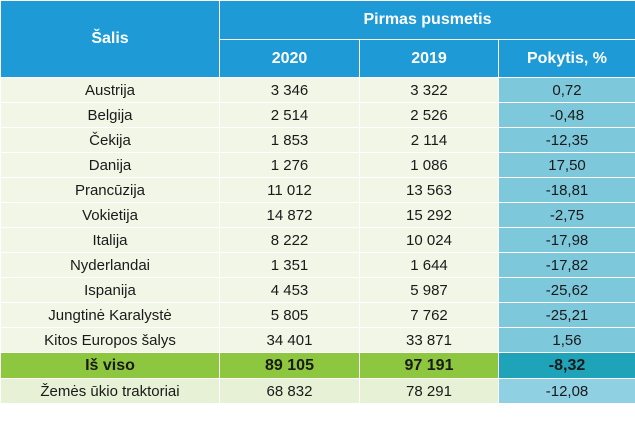  What do you see at coordinates (289, 290) in the screenshot?
I see `value-2020-cell: 4 453` at bounding box center [289, 290].